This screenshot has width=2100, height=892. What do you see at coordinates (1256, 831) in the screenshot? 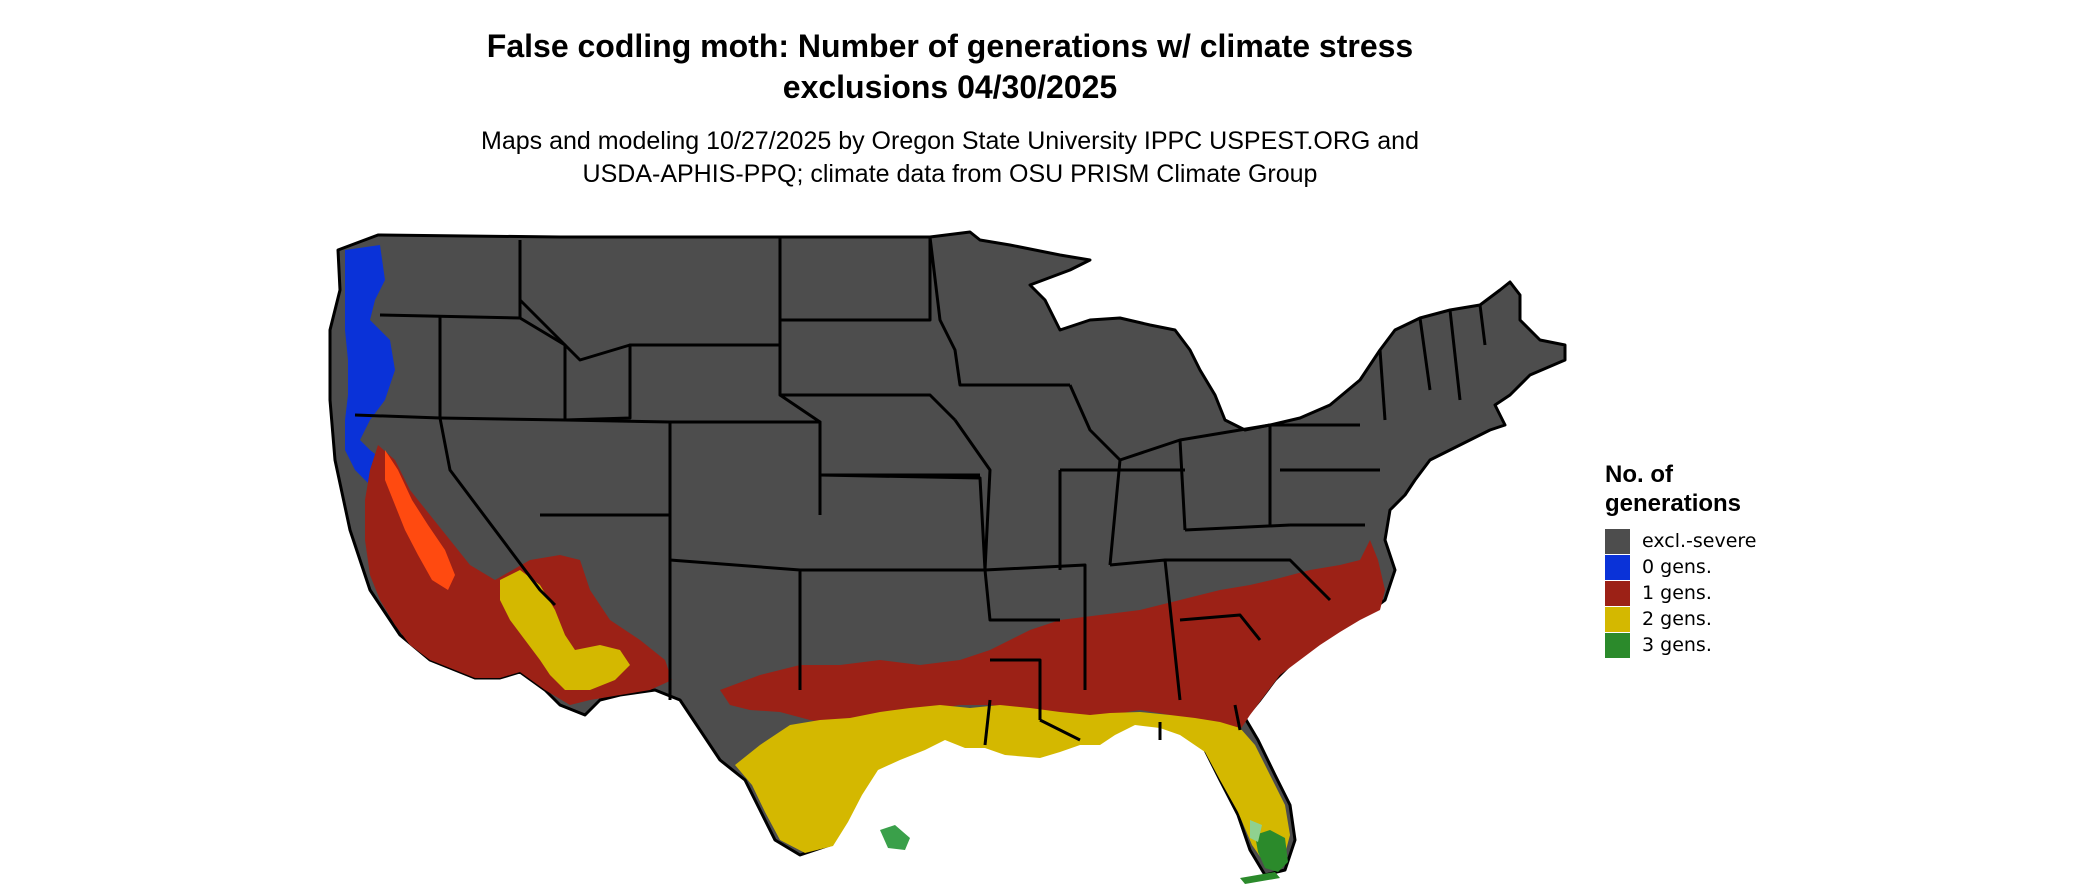
I see `zone-florida-accent` at bounding box center [1256, 831].